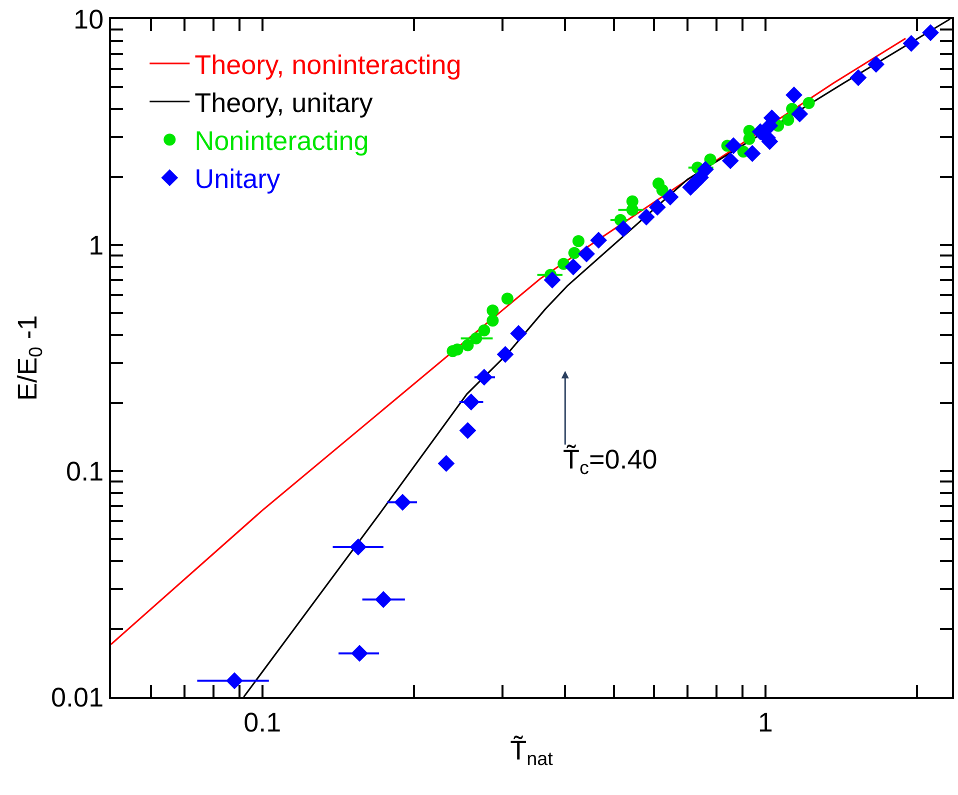  I want to click on legend-label: Theory, noninteracting, so click(328, 65).